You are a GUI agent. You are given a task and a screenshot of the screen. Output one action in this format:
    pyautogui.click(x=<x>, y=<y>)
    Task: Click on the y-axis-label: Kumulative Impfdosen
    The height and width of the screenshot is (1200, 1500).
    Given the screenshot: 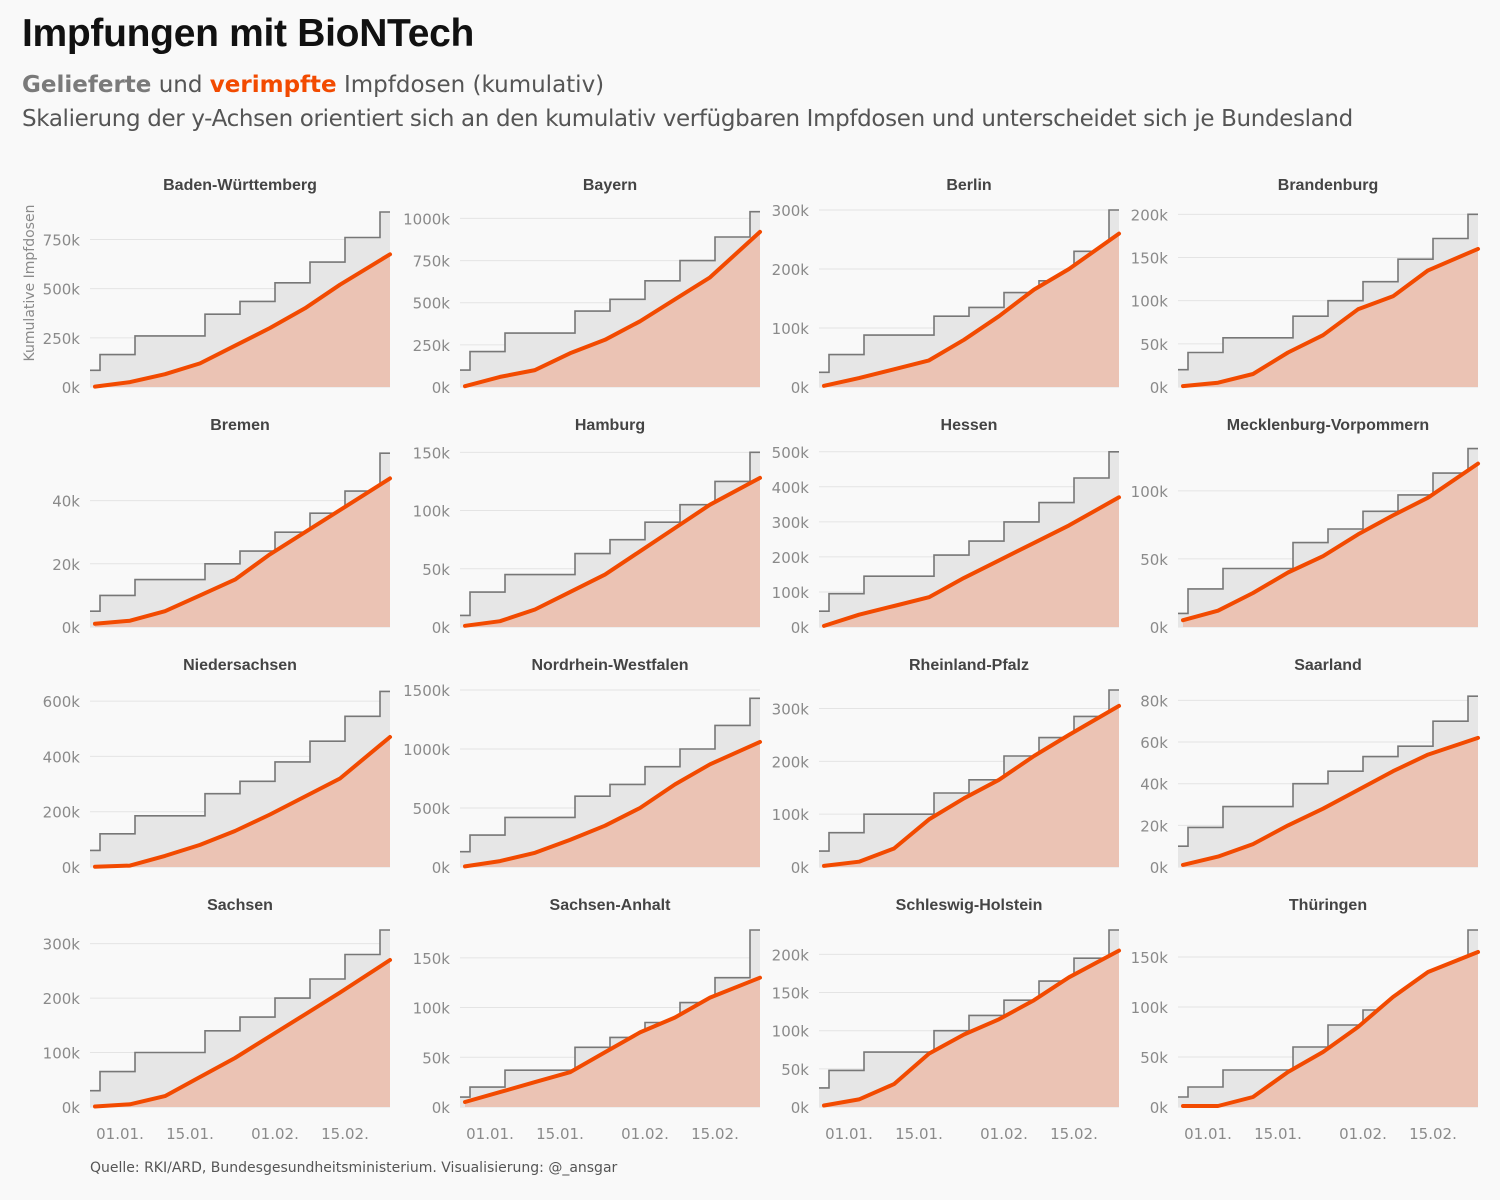 What is the action you would take?
    pyautogui.click(x=30, y=283)
    